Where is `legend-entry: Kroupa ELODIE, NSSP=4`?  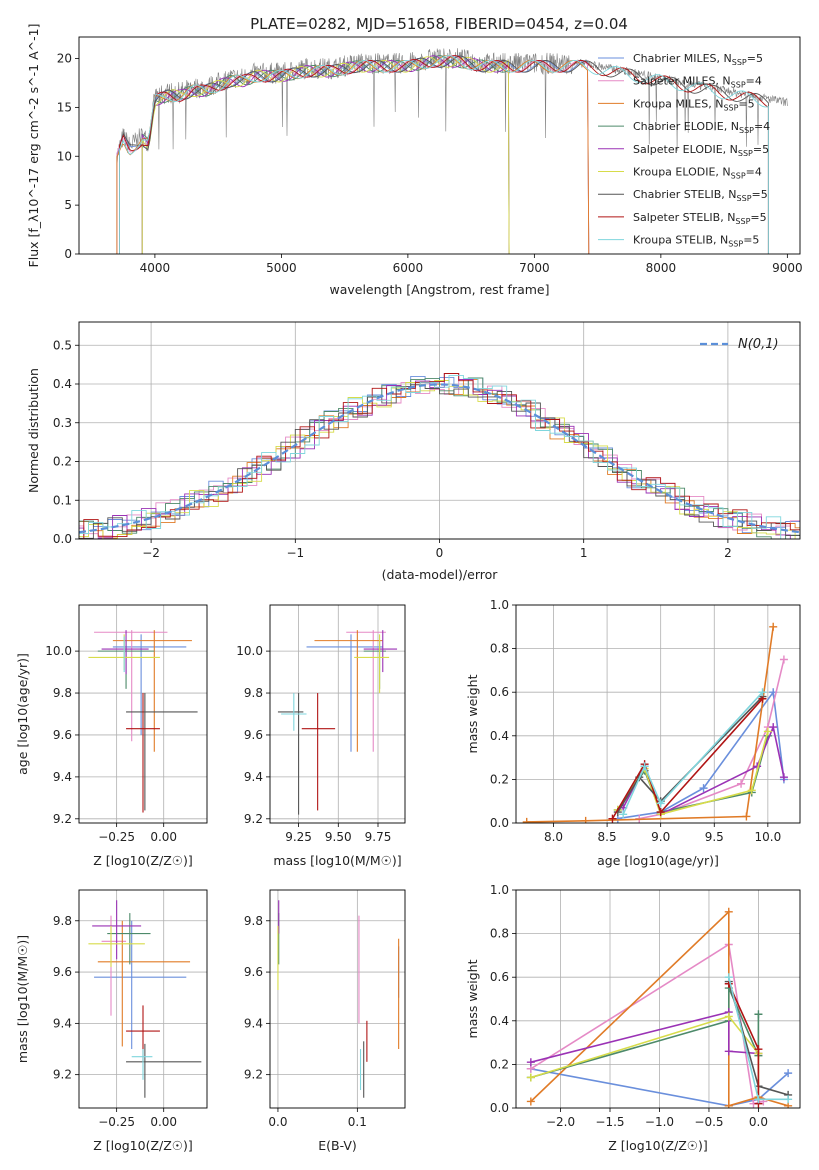
legend-entry: Kroupa ELODIE, NSSP=4 is located at coordinates (697, 173).